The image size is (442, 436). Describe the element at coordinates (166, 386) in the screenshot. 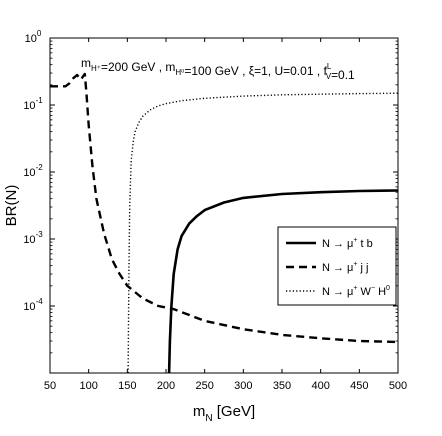

I see `x-tick-label: 200` at that location.